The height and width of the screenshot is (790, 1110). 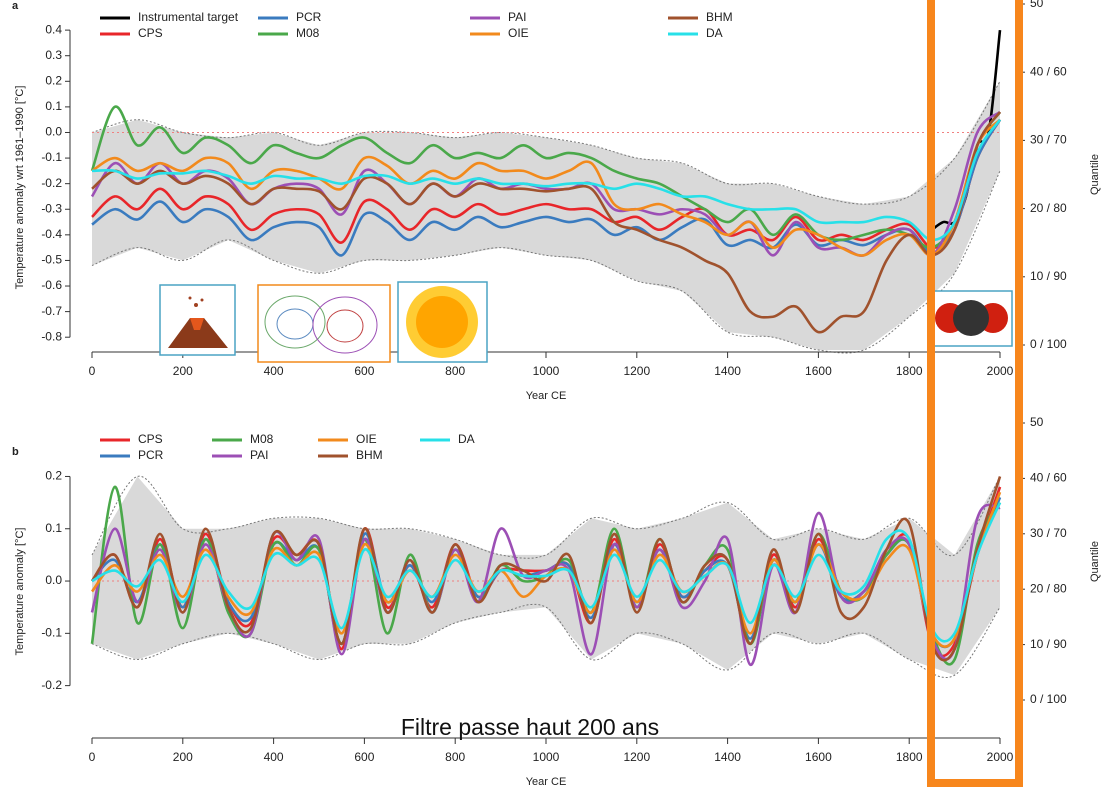 What do you see at coordinates (324, 323) in the screenshot?
I see `lorenz-icon` at bounding box center [324, 323].